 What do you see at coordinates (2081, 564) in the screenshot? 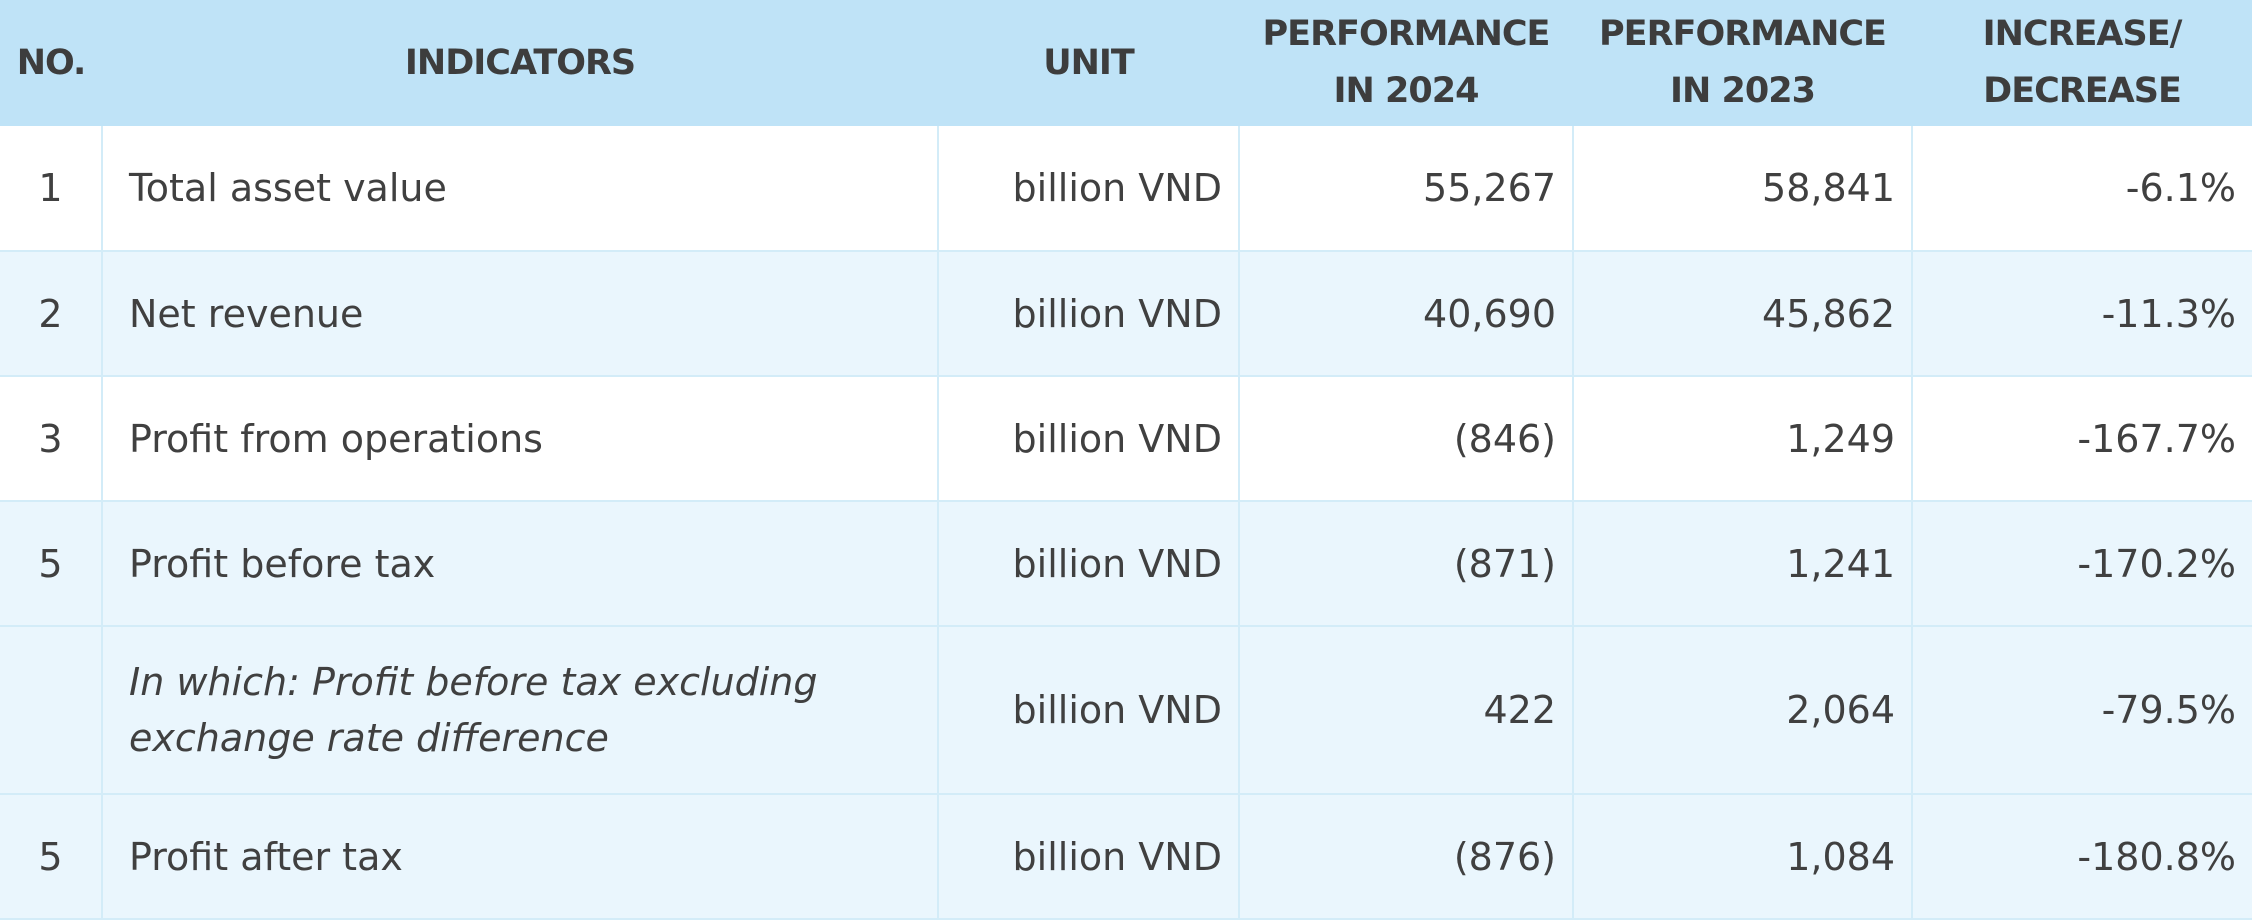
I see `cell-increase-decrease: -170.2%` at bounding box center [2081, 564].